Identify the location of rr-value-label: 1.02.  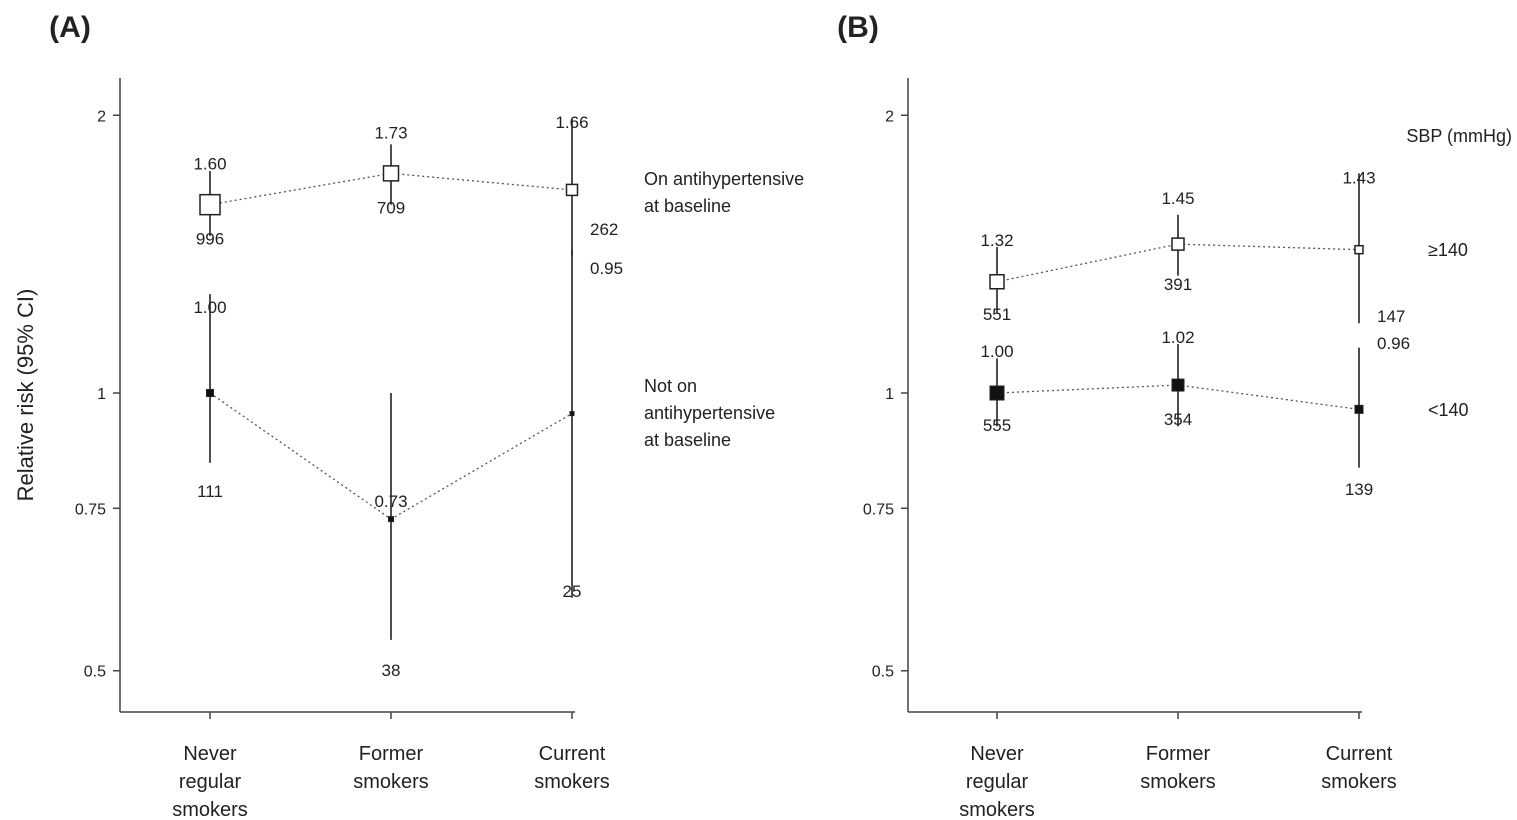
(1177, 337).